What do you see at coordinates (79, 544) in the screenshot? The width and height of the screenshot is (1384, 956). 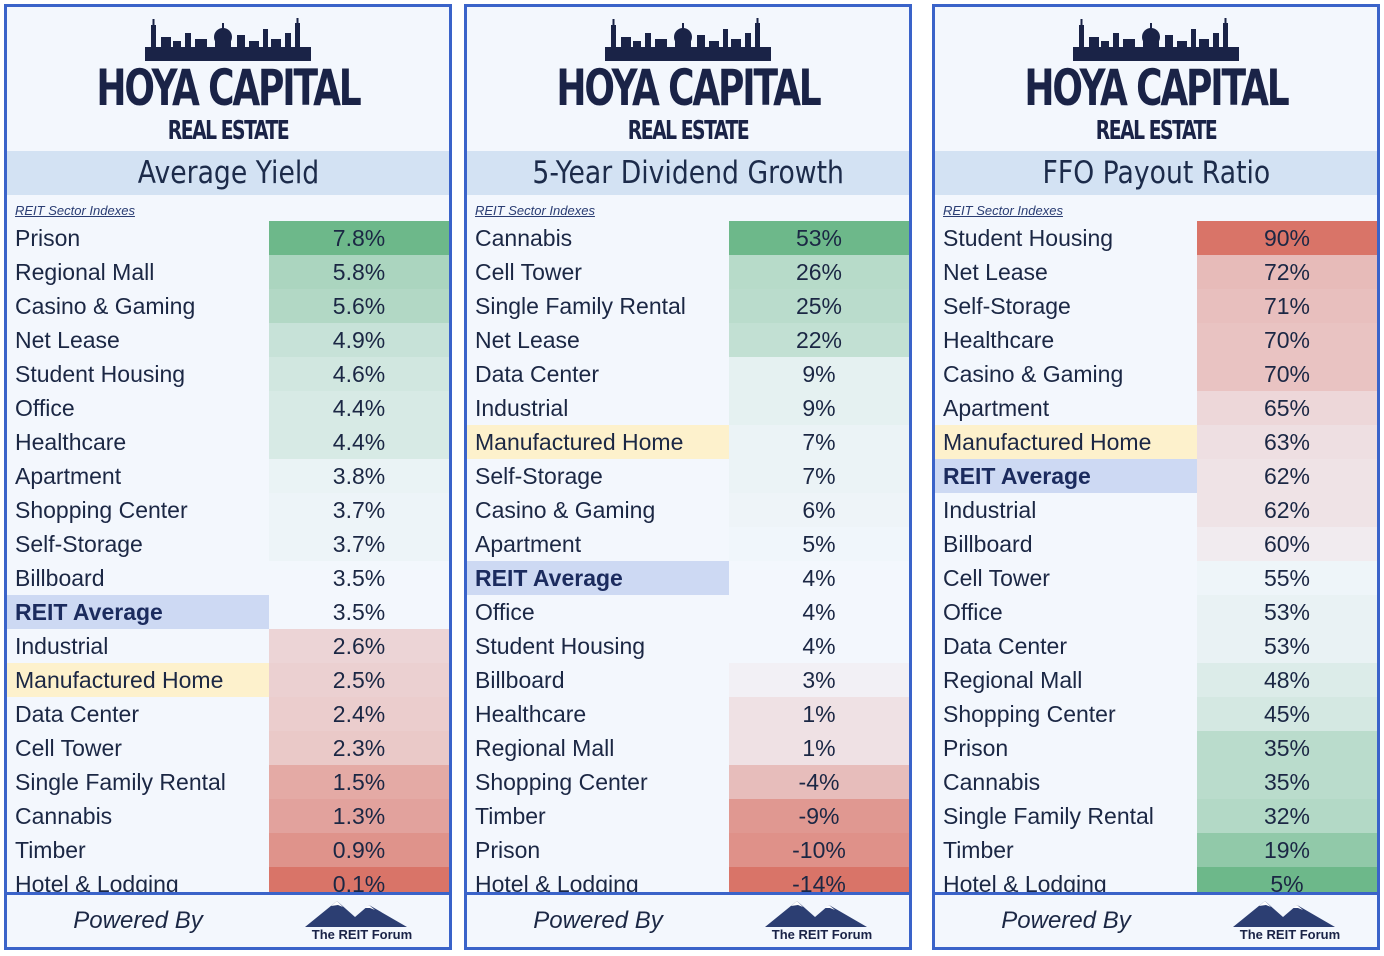 I see `sector-label: Self-Storage` at bounding box center [79, 544].